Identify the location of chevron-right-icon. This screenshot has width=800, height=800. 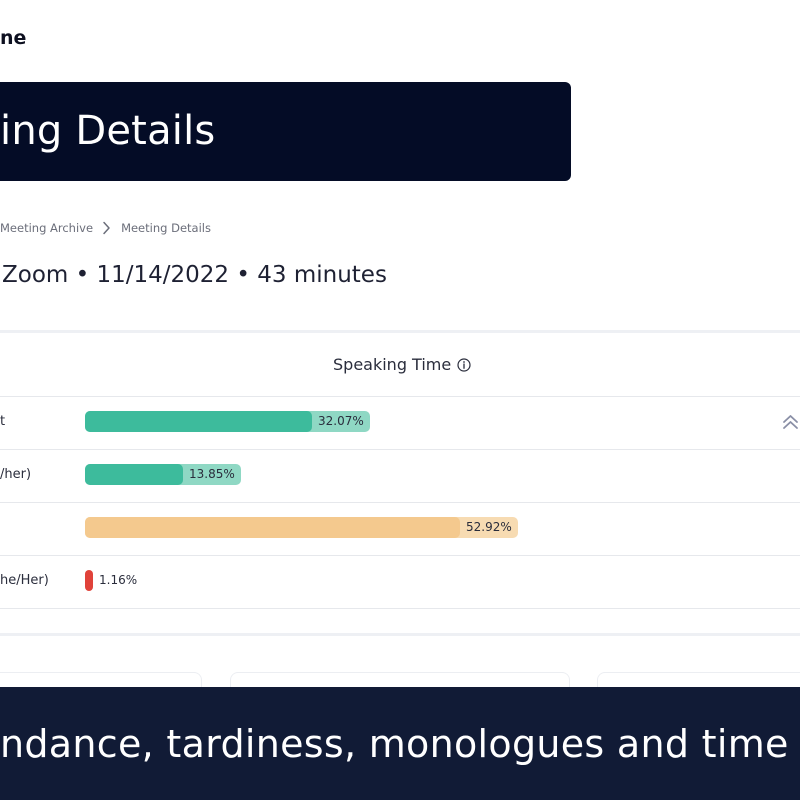
(106, 228).